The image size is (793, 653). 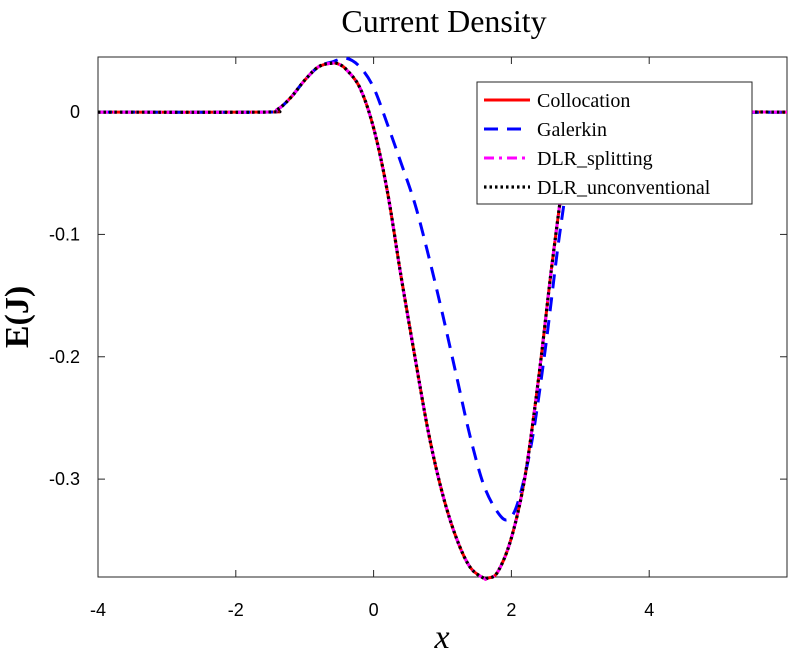 I want to click on legend-label: DLR_unconventional, so click(x=624, y=188).